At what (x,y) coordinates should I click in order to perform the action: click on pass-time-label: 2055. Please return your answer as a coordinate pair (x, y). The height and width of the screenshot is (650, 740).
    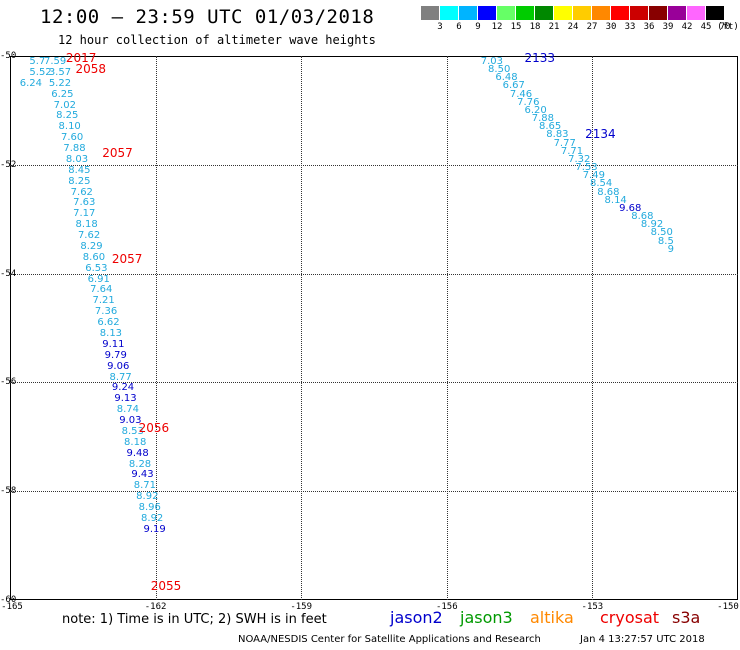
    Looking at the image, I should click on (166, 585).